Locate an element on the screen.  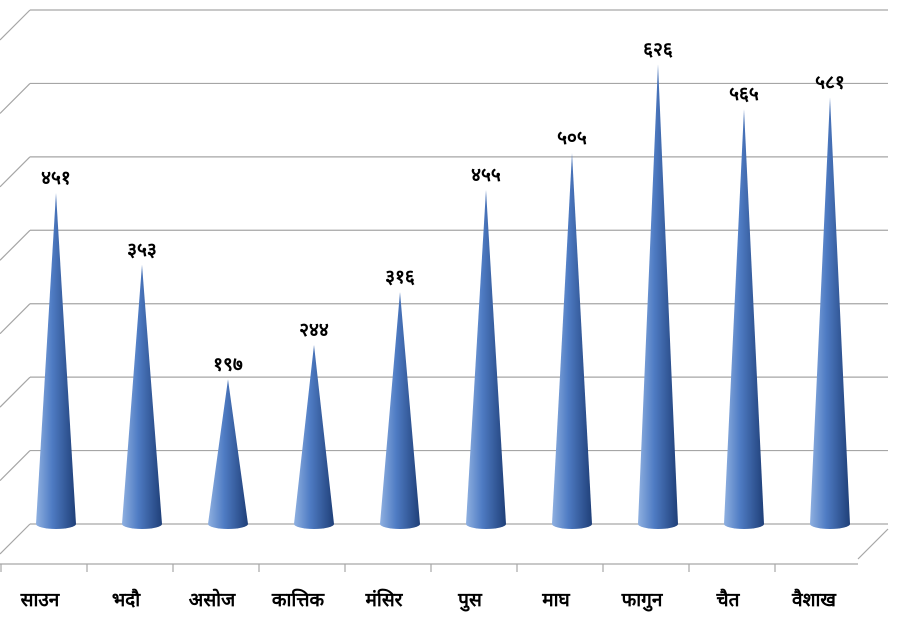
data-label: ५८१ is located at coordinates (830, 82).